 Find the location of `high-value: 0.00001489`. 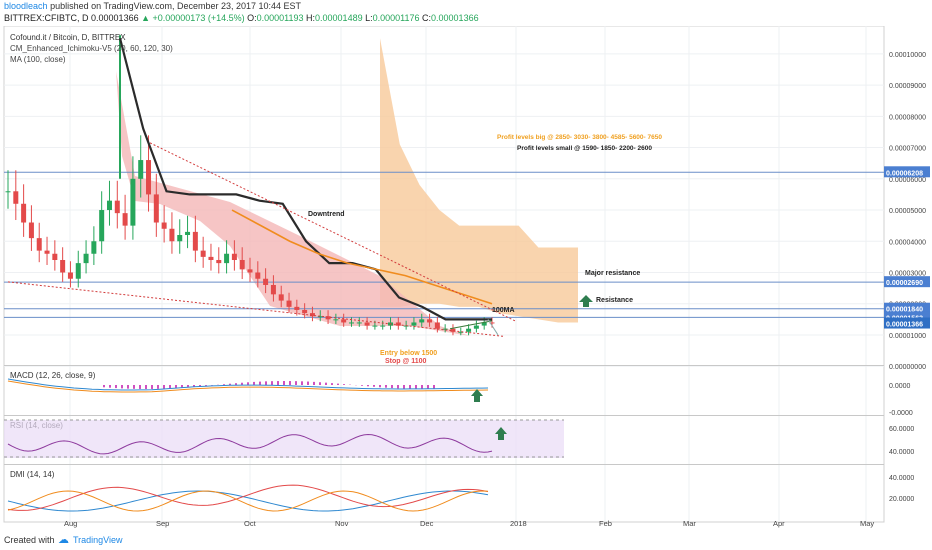

high-value: 0.00001489 is located at coordinates (339, 18).